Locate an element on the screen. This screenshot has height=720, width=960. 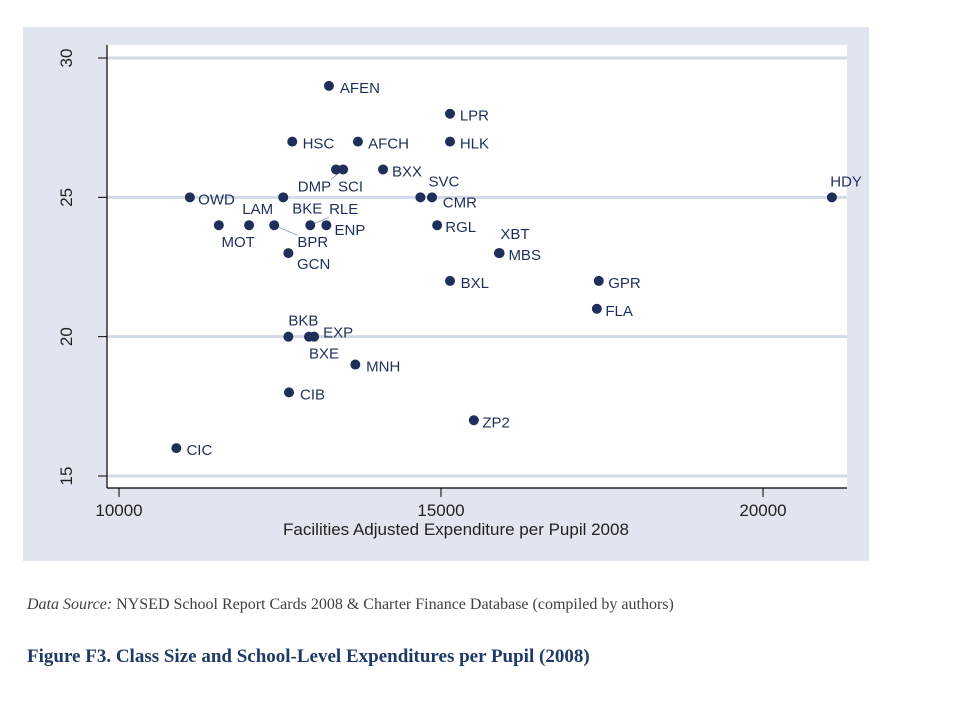
x-tick-label: 15000 is located at coordinates (440, 510).